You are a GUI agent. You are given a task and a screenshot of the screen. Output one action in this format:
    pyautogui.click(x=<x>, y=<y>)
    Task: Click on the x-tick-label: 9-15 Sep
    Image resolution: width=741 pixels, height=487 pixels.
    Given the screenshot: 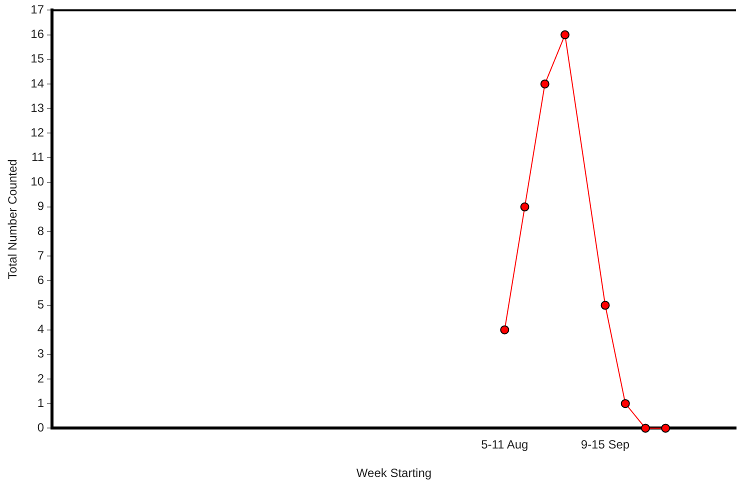 What is the action you would take?
    pyautogui.click(x=605, y=445)
    